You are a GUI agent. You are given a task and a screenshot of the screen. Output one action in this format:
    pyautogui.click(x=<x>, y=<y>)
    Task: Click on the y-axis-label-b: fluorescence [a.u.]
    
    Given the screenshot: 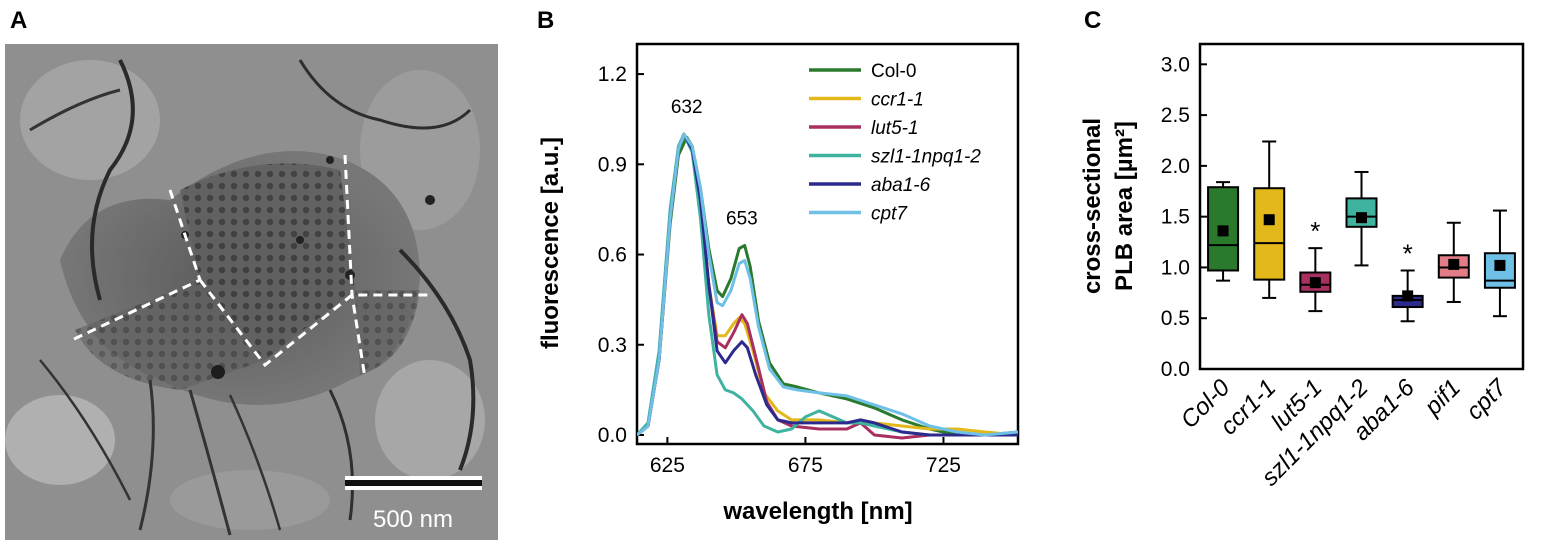 What is the action you would take?
    pyautogui.click(x=550, y=243)
    